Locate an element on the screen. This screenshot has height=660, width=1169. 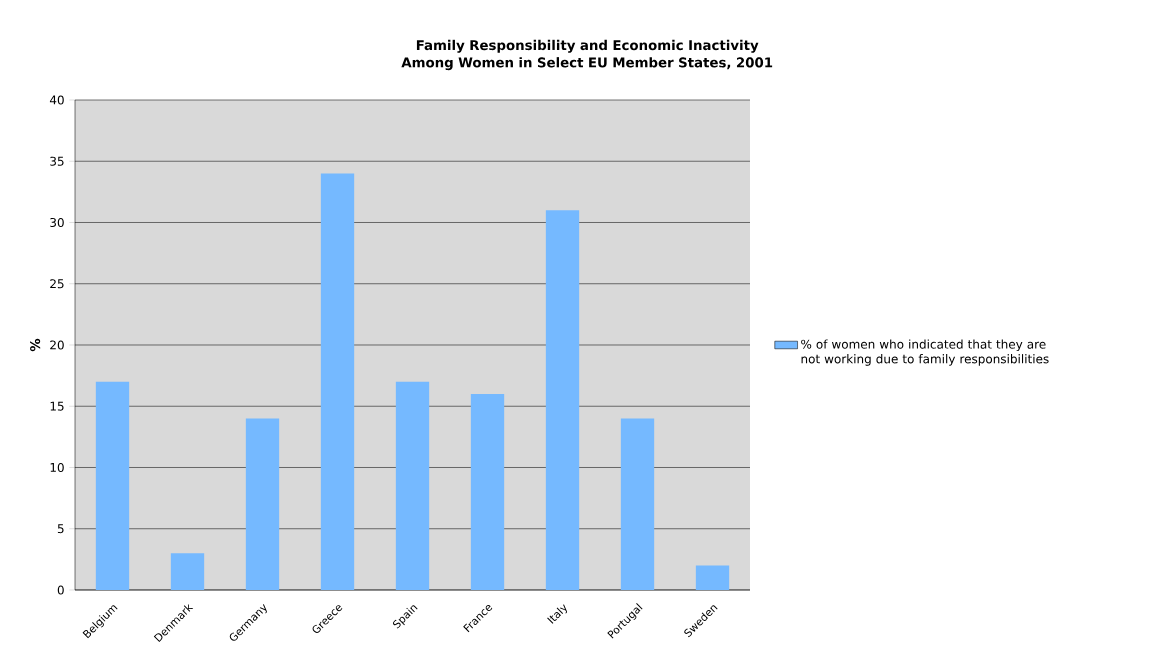
y-axis-title: % is located at coordinates (35, 345).